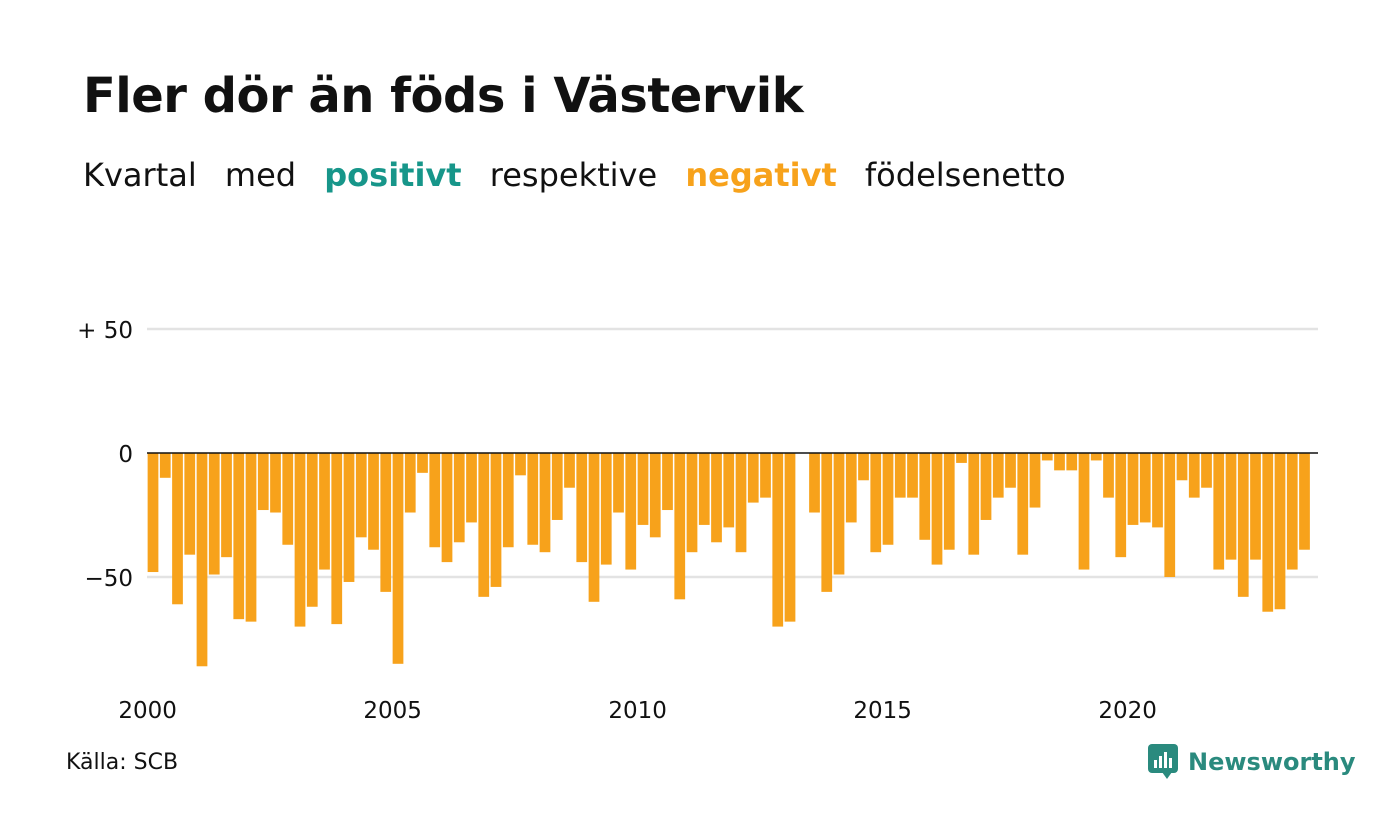 Image resolution: width=1400 pixels, height=840 pixels. What do you see at coordinates (882, 711) in the screenshot?
I see `x-tick-label: 2015` at bounding box center [882, 711].